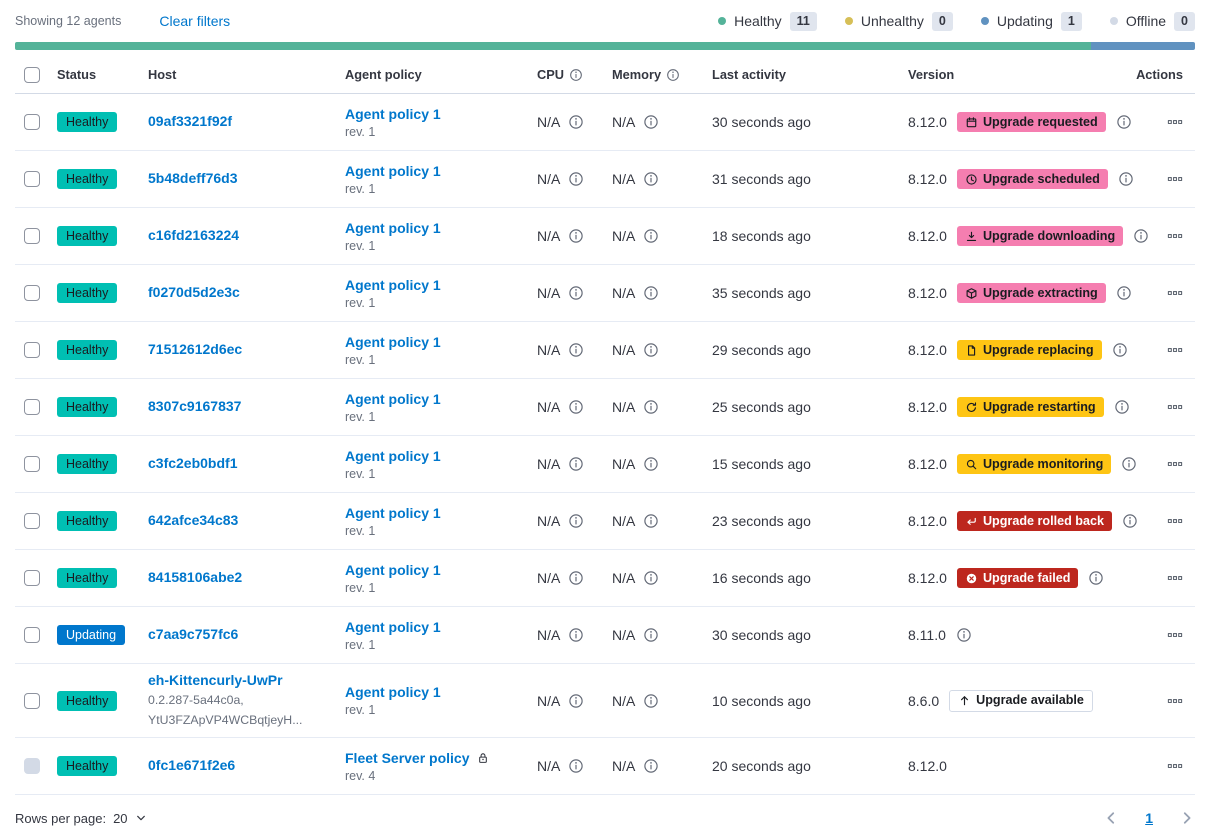  Describe the element at coordinates (32, 74) in the screenshot. I see `select-all-checkbox` at that location.